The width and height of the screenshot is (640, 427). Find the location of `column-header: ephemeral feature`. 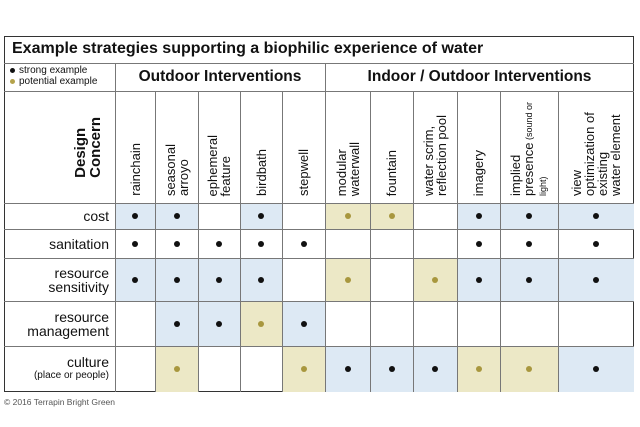

column-header: ephemeral feature is located at coordinates (219, 147).